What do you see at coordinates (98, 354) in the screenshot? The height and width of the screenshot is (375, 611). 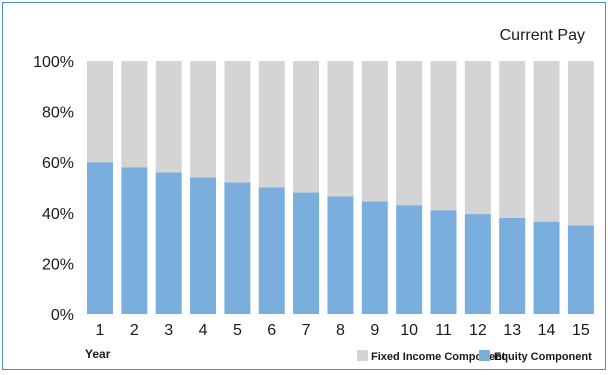 I see `x-axis-label: Year` at bounding box center [98, 354].